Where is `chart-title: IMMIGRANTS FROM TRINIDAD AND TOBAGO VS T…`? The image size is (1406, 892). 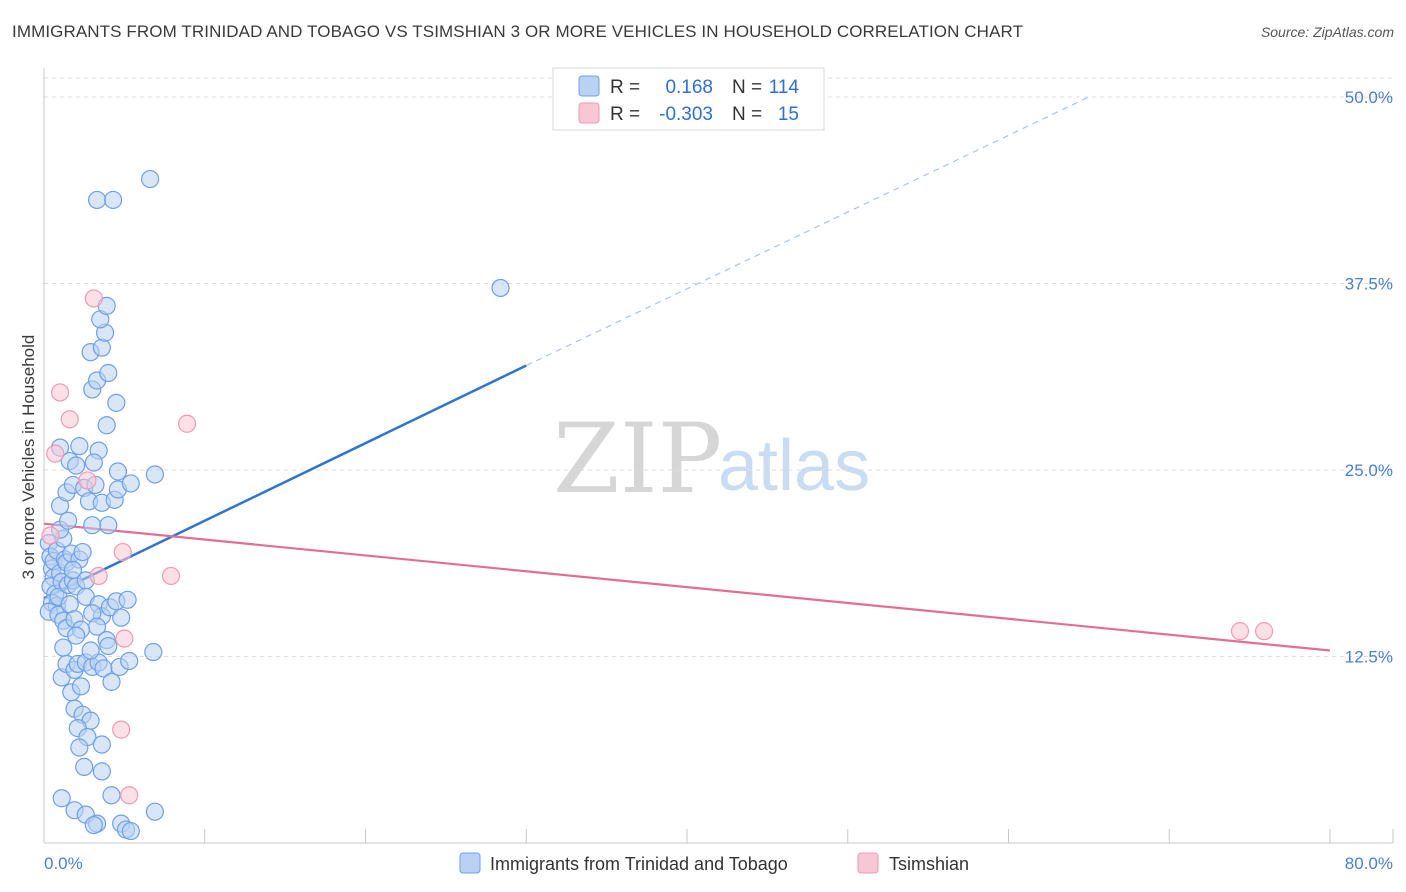
chart-title: IMMIGRANTS FROM TRINIDAD AND TOBAGO VS T… is located at coordinates (518, 31).